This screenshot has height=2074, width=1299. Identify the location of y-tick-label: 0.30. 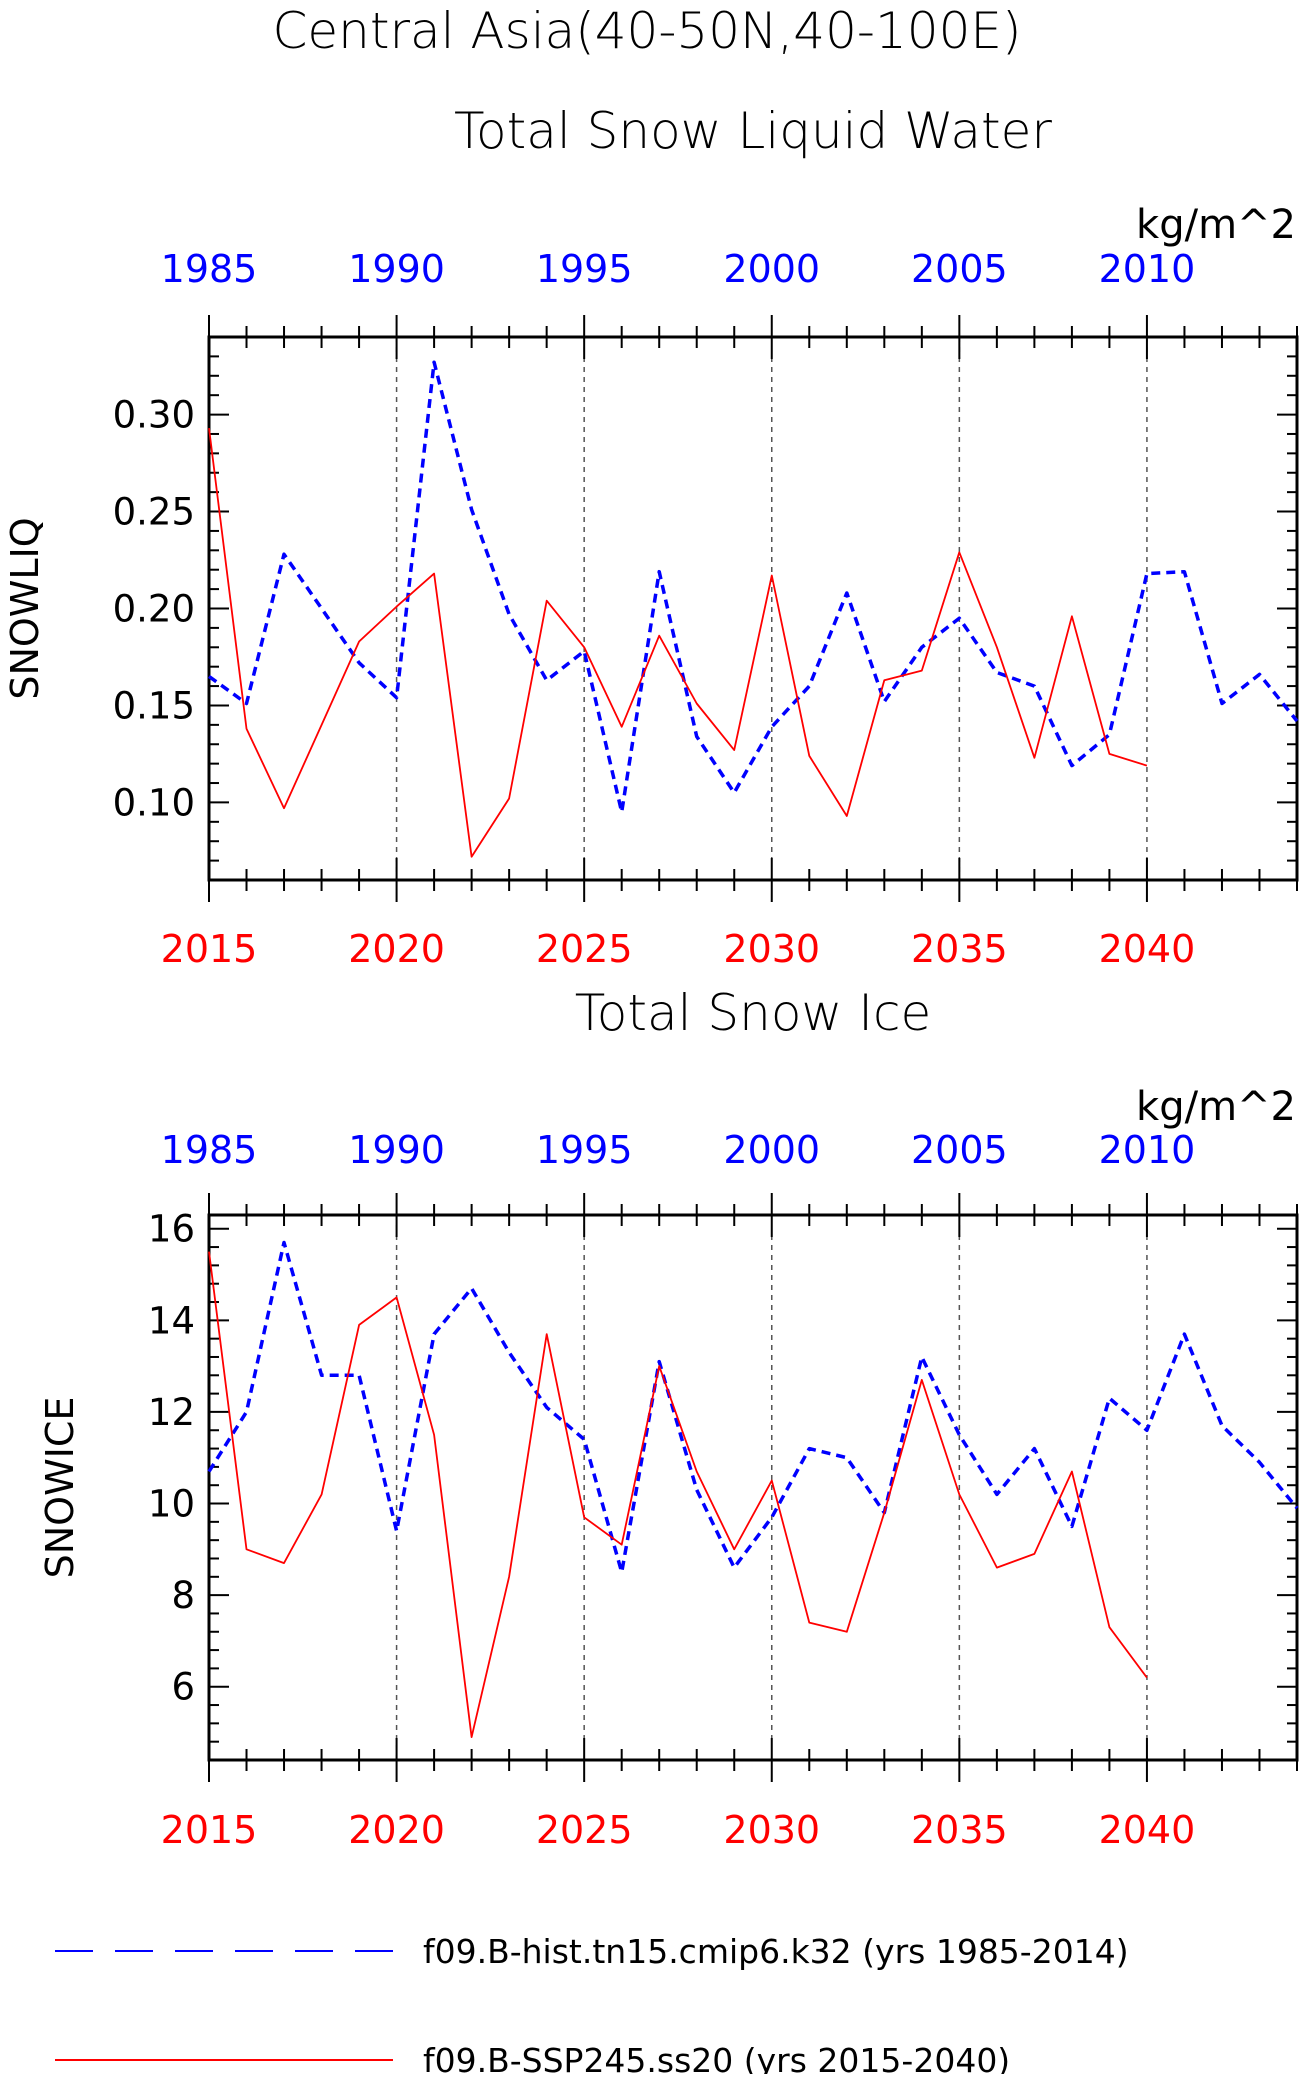
(154, 415).